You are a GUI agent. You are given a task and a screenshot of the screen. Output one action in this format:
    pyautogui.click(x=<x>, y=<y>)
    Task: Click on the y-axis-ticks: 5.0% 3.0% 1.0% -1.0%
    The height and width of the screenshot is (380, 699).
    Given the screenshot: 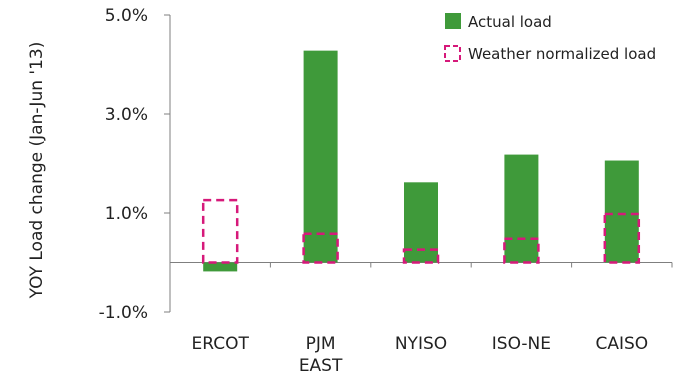 What is the action you would take?
    pyautogui.click(x=134, y=164)
    